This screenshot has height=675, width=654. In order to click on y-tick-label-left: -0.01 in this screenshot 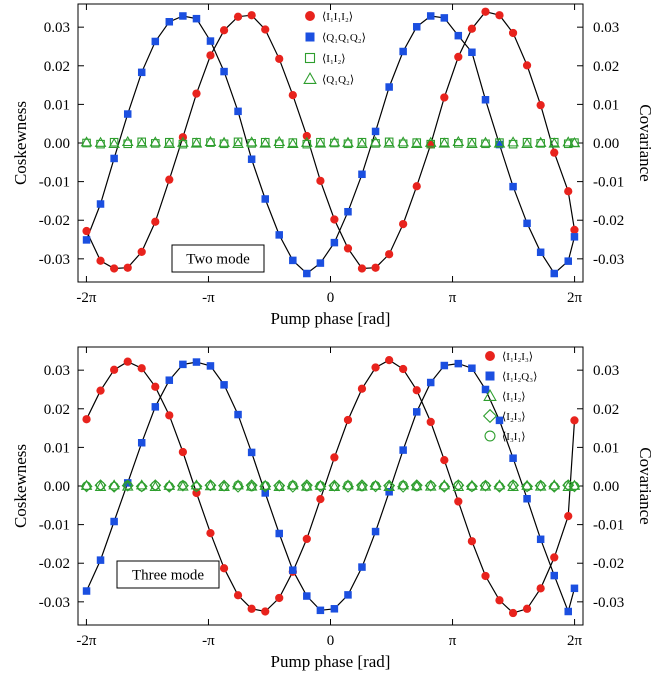, I will do `click(54, 526)`.